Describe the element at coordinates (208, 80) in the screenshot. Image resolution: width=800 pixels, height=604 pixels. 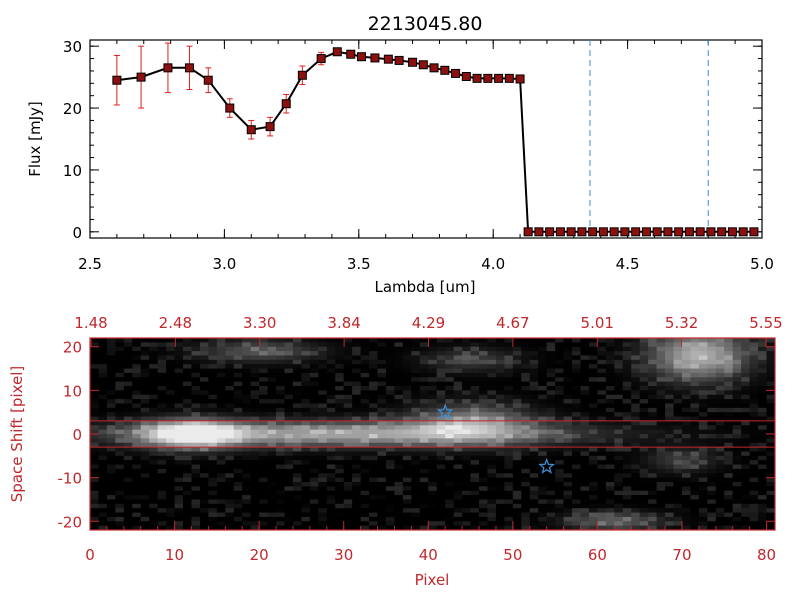
I see `data-point` at that location.